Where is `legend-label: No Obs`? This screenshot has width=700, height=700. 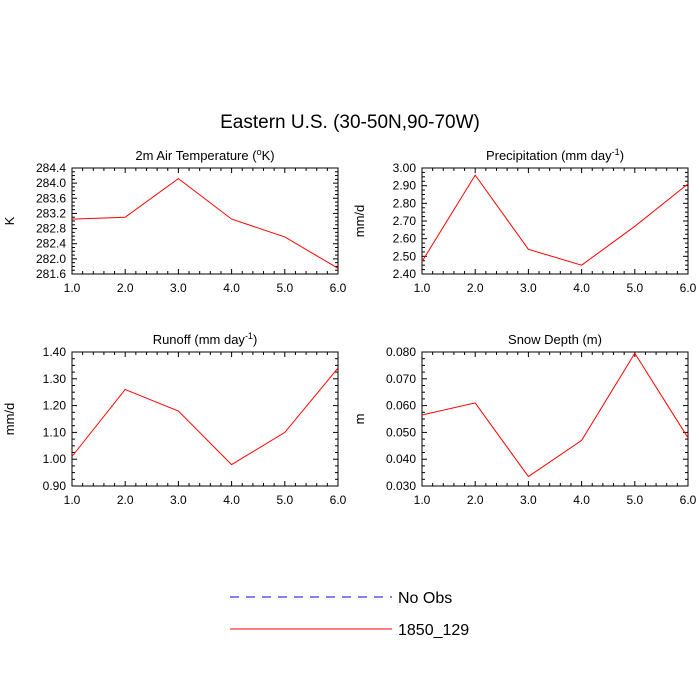
legend-label: No Obs is located at coordinates (425, 598).